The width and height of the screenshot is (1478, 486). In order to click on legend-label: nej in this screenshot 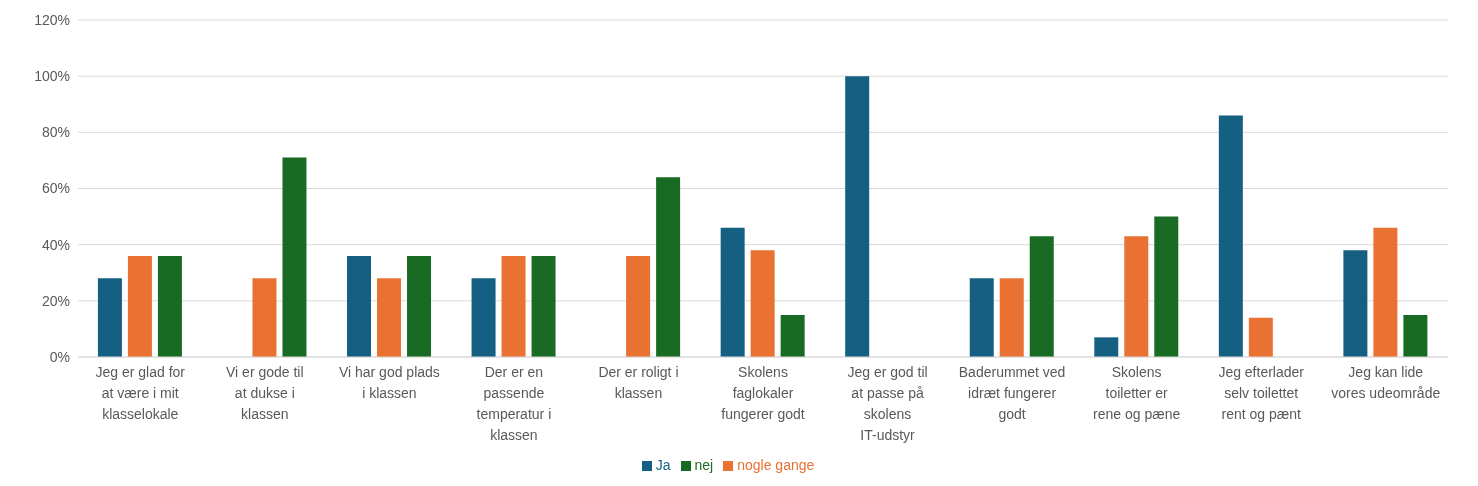, I will do `click(704, 465)`.